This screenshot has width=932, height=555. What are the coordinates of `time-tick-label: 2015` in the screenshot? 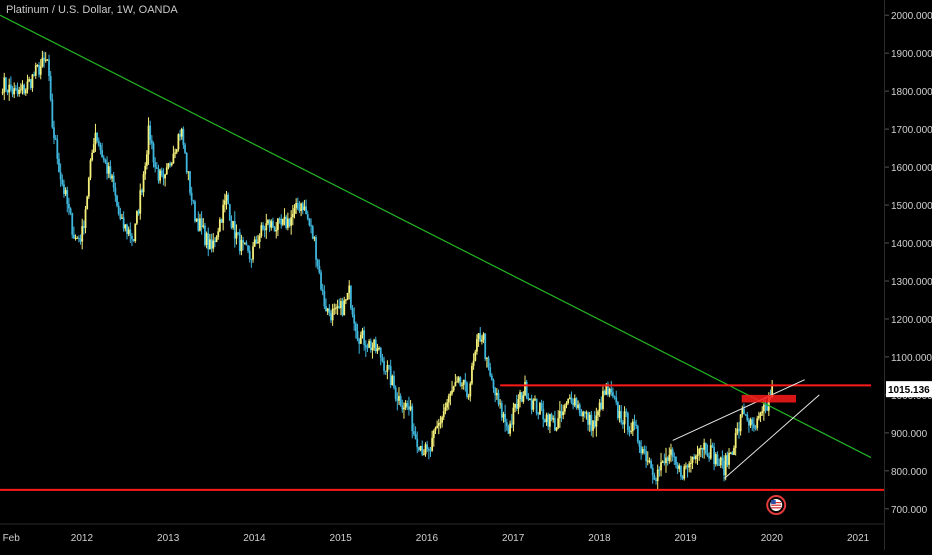 It's located at (341, 538).